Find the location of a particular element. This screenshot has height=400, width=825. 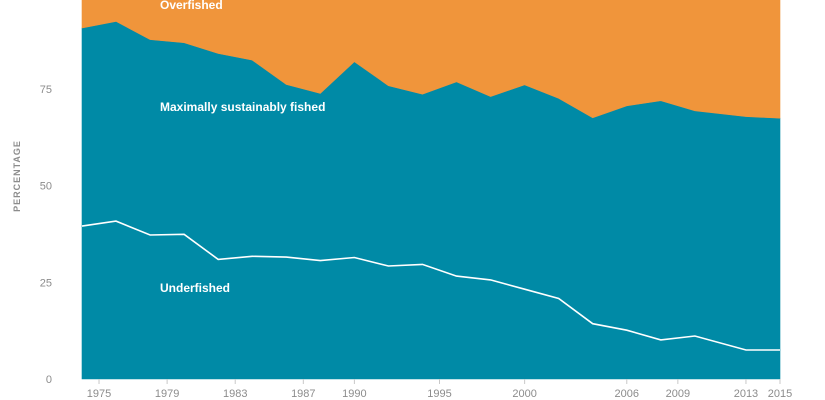

x-tick-label: 1995 is located at coordinates (439, 394).